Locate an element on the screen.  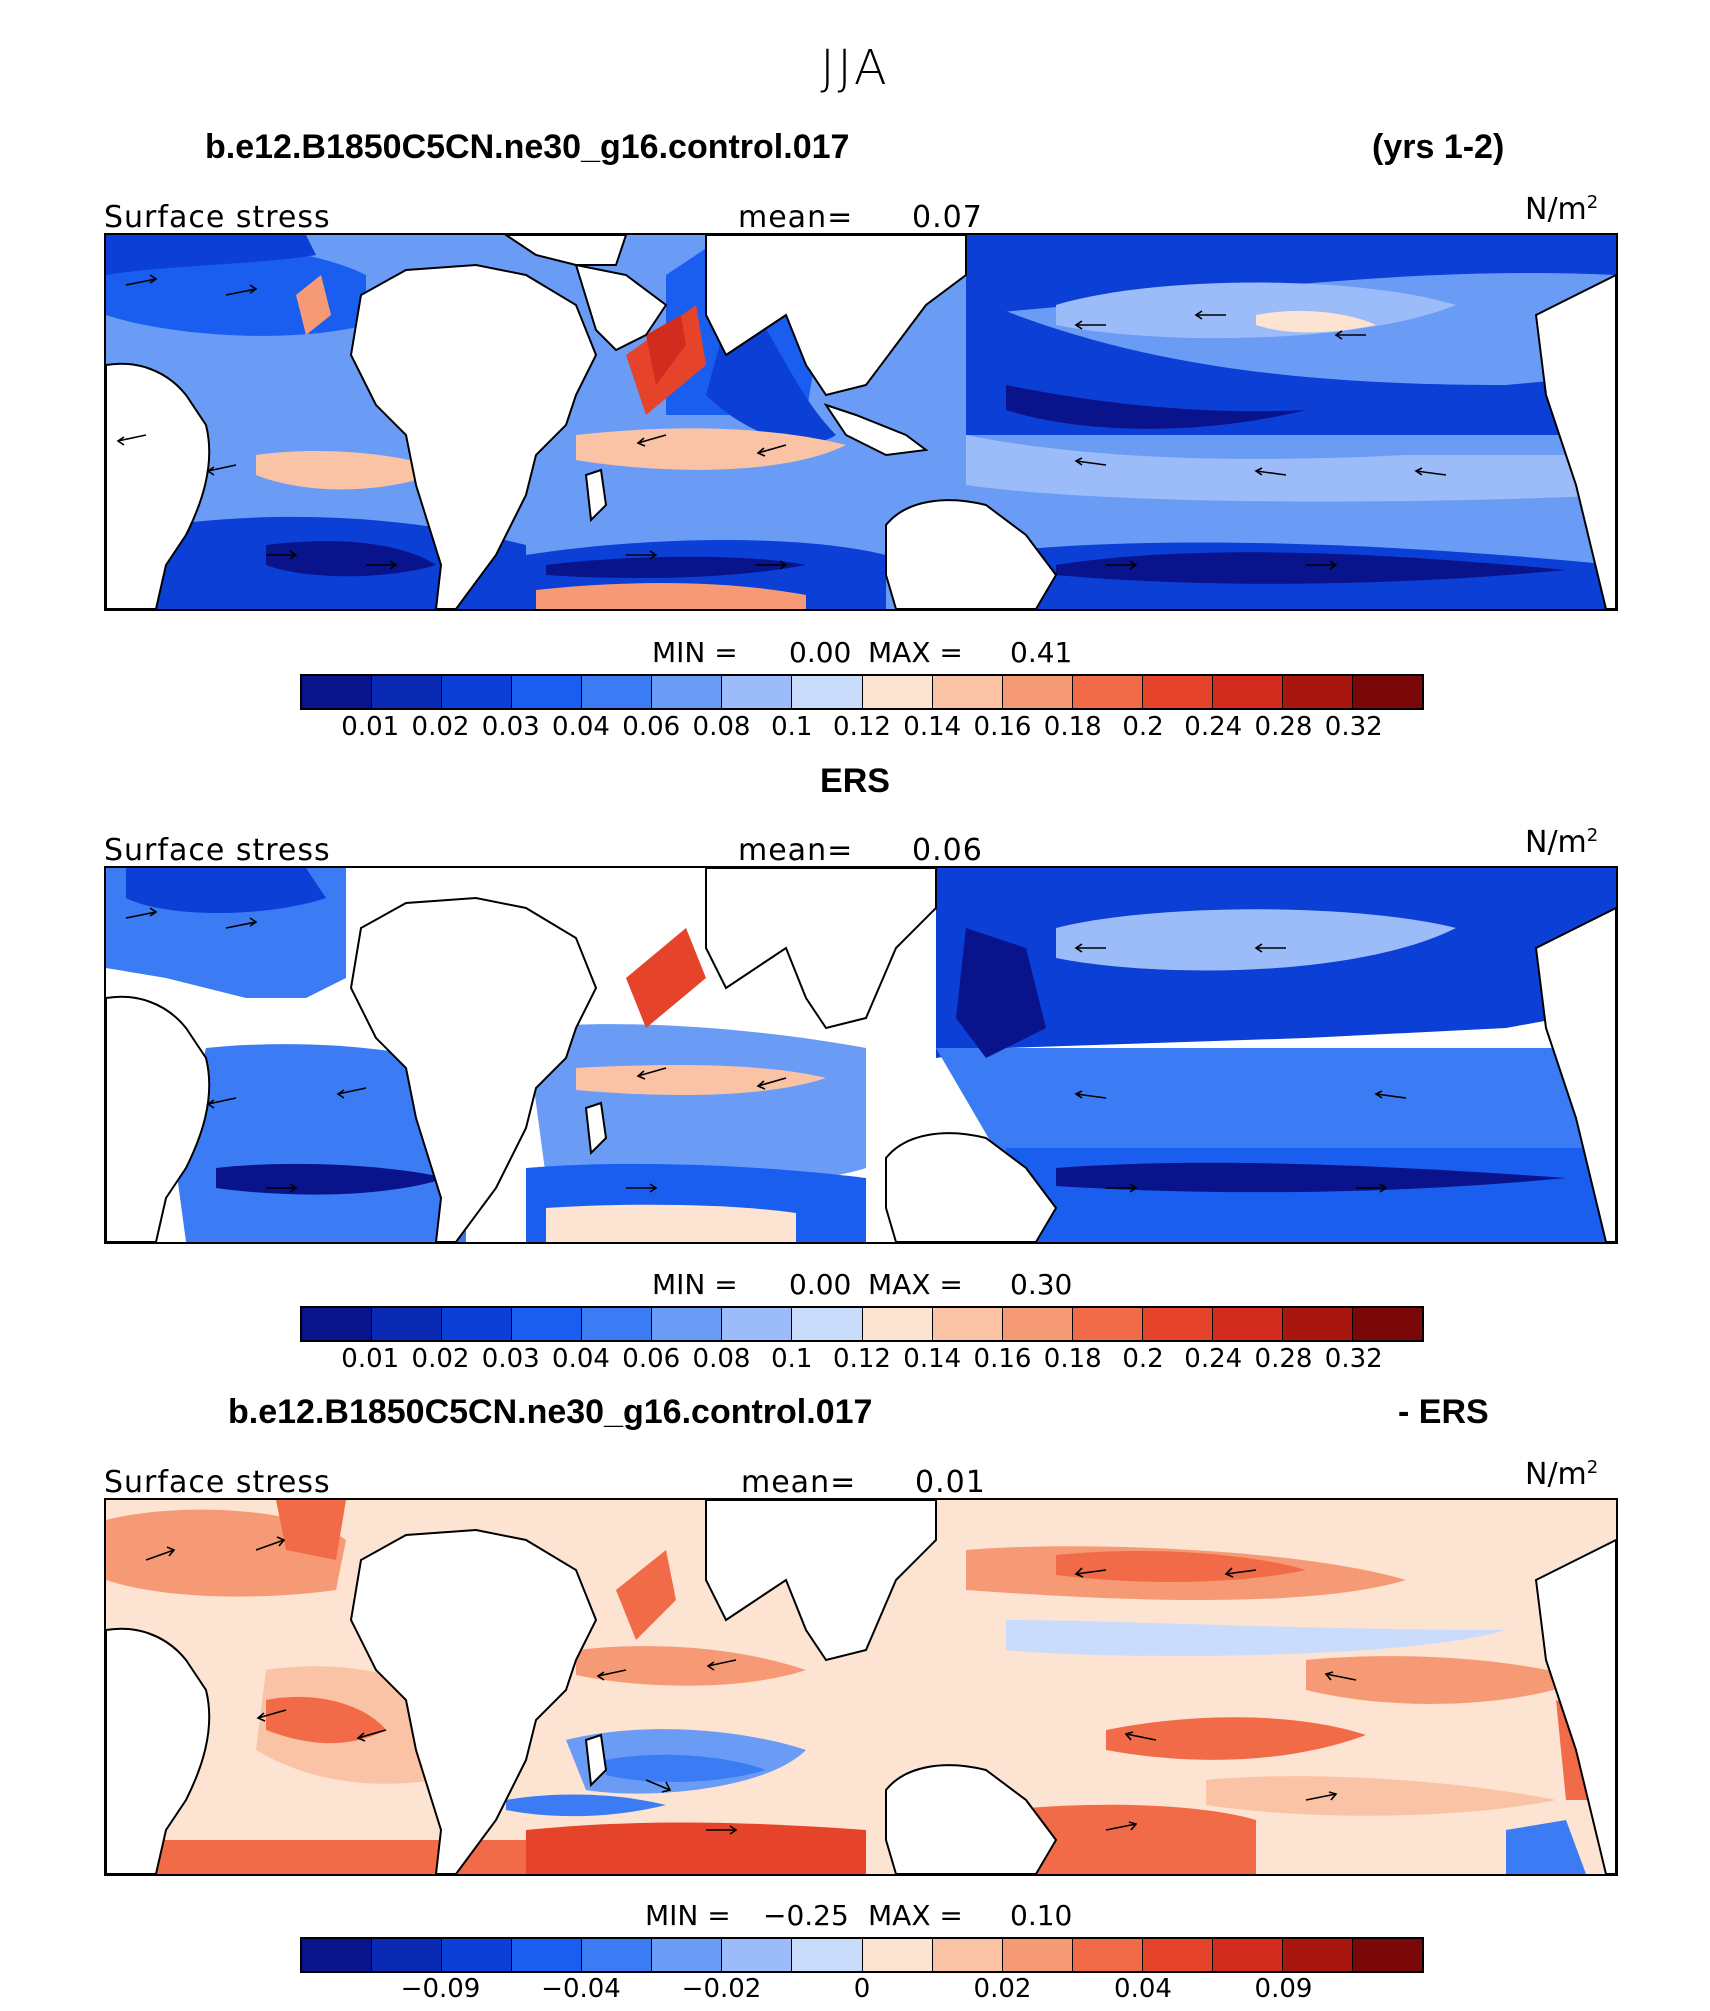
colorbar-tick-label: 0.06 is located at coordinates (651, 1359).